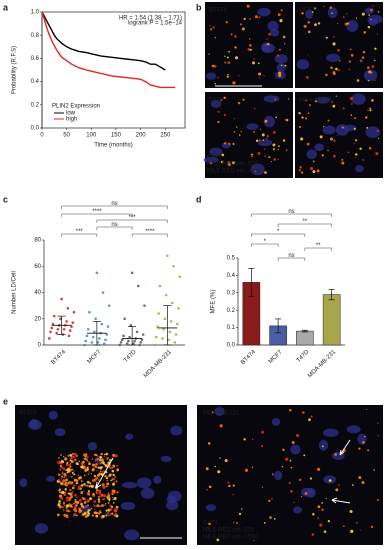 Image resolution: width=385 pixels, height=550 pixels. What do you see at coordinates (265, 242) in the screenshot?
I see `significance-label: *` at bounding box center [265, 242].